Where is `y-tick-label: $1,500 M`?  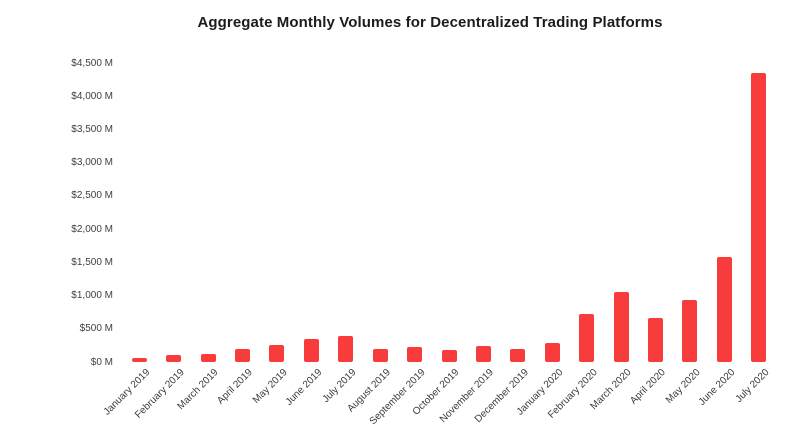
y-tick-label: $1,500 M is located at coordinates (92, 262).